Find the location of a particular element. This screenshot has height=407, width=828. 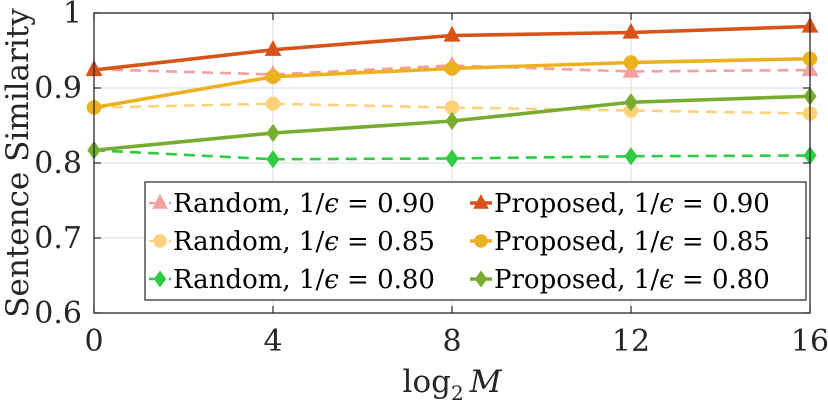

legend-item: Proposed, 1/ϵ = 0.90 is located at coordinates (620, 204).